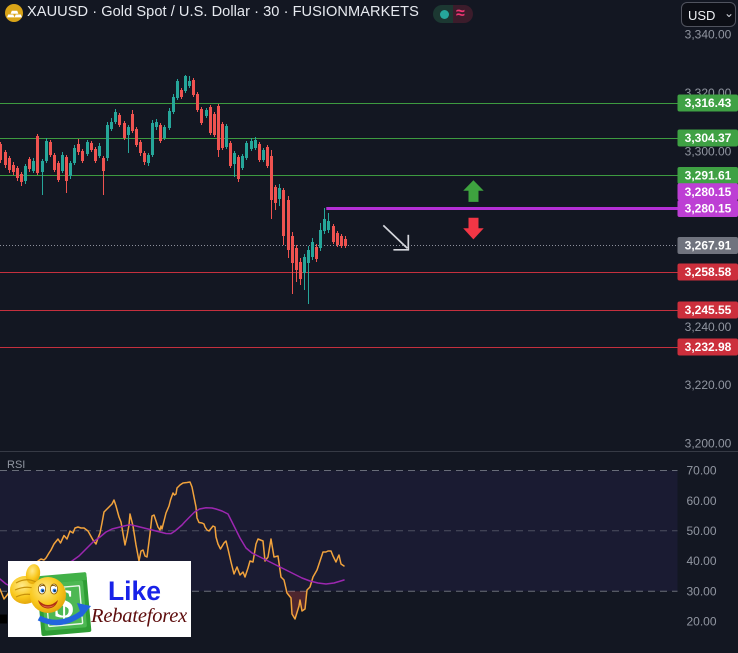 The height and width of the screenshot is (653, 738). What do you see at coordinates (708, 444) in the screenshot?
I see `svg-text: 3,200.00` at bounding box center [708, 444].